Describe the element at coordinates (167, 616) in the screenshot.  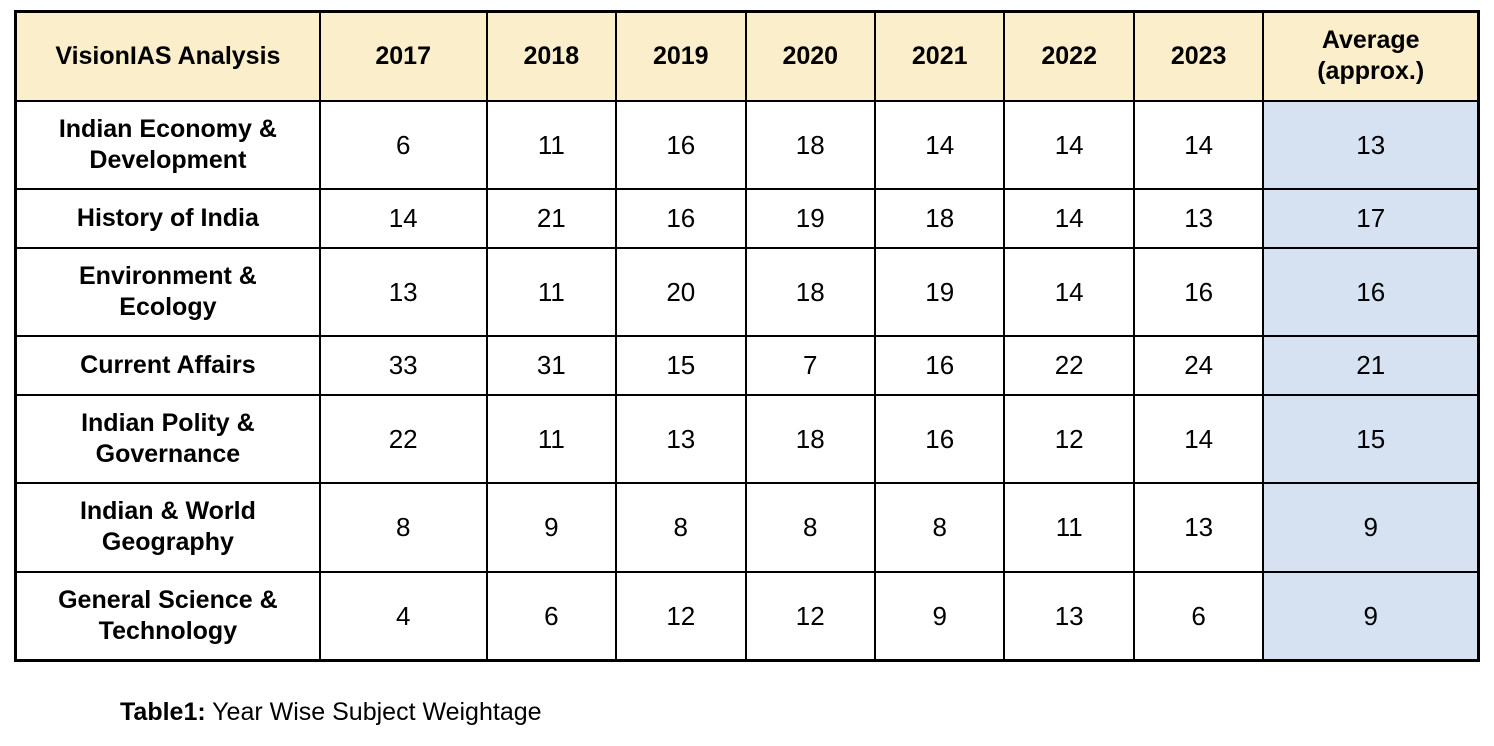
I see `subject-cell: General Science & Technology` at that location.